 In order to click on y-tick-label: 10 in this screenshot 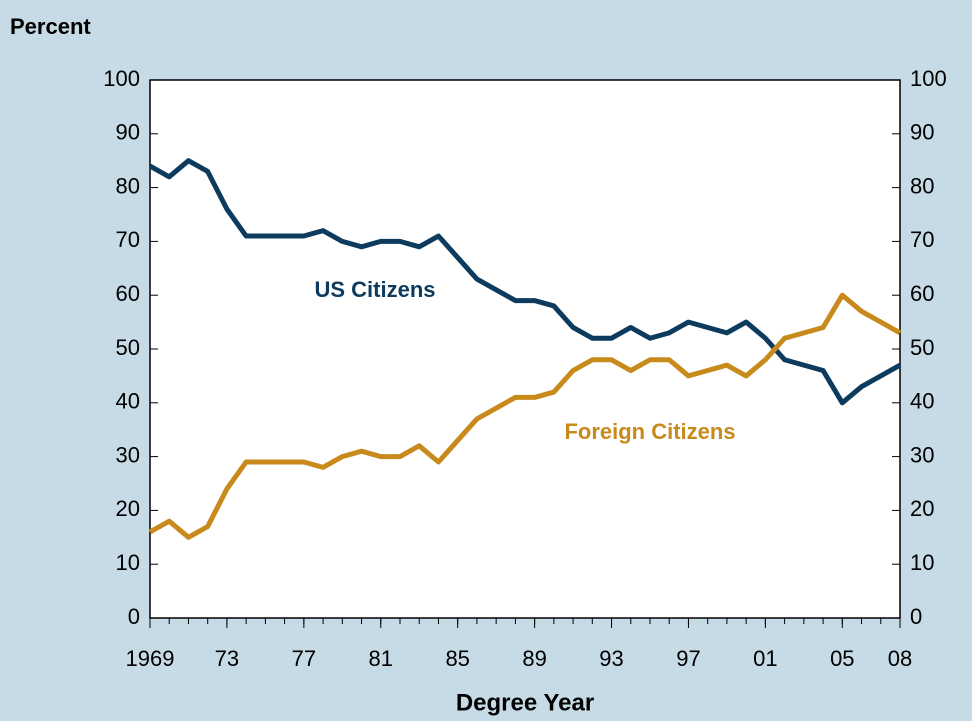, I will do `click(128, 562)`.